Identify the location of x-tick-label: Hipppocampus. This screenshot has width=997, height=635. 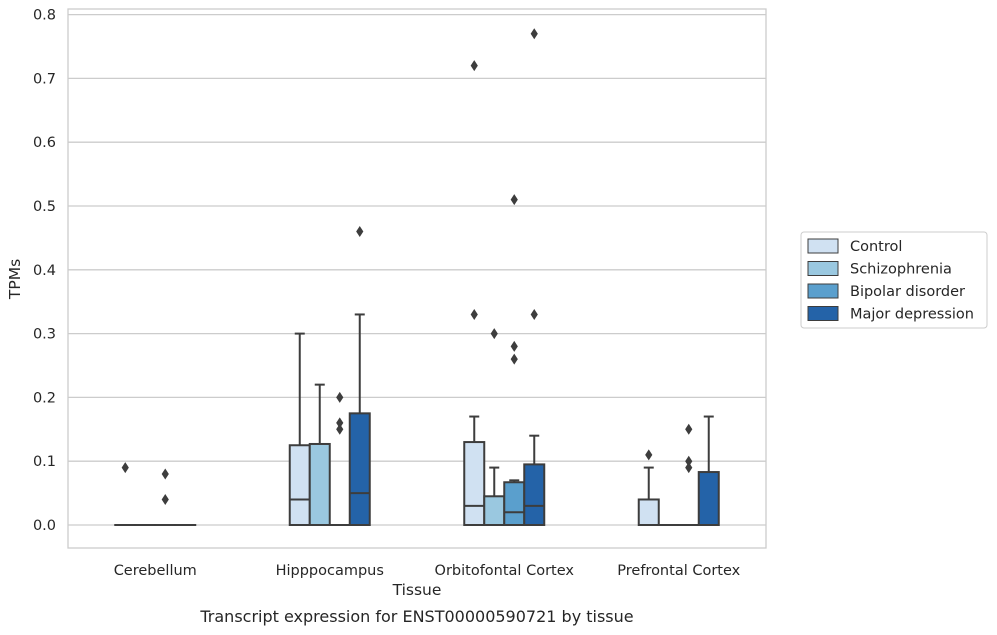
(330, 571).